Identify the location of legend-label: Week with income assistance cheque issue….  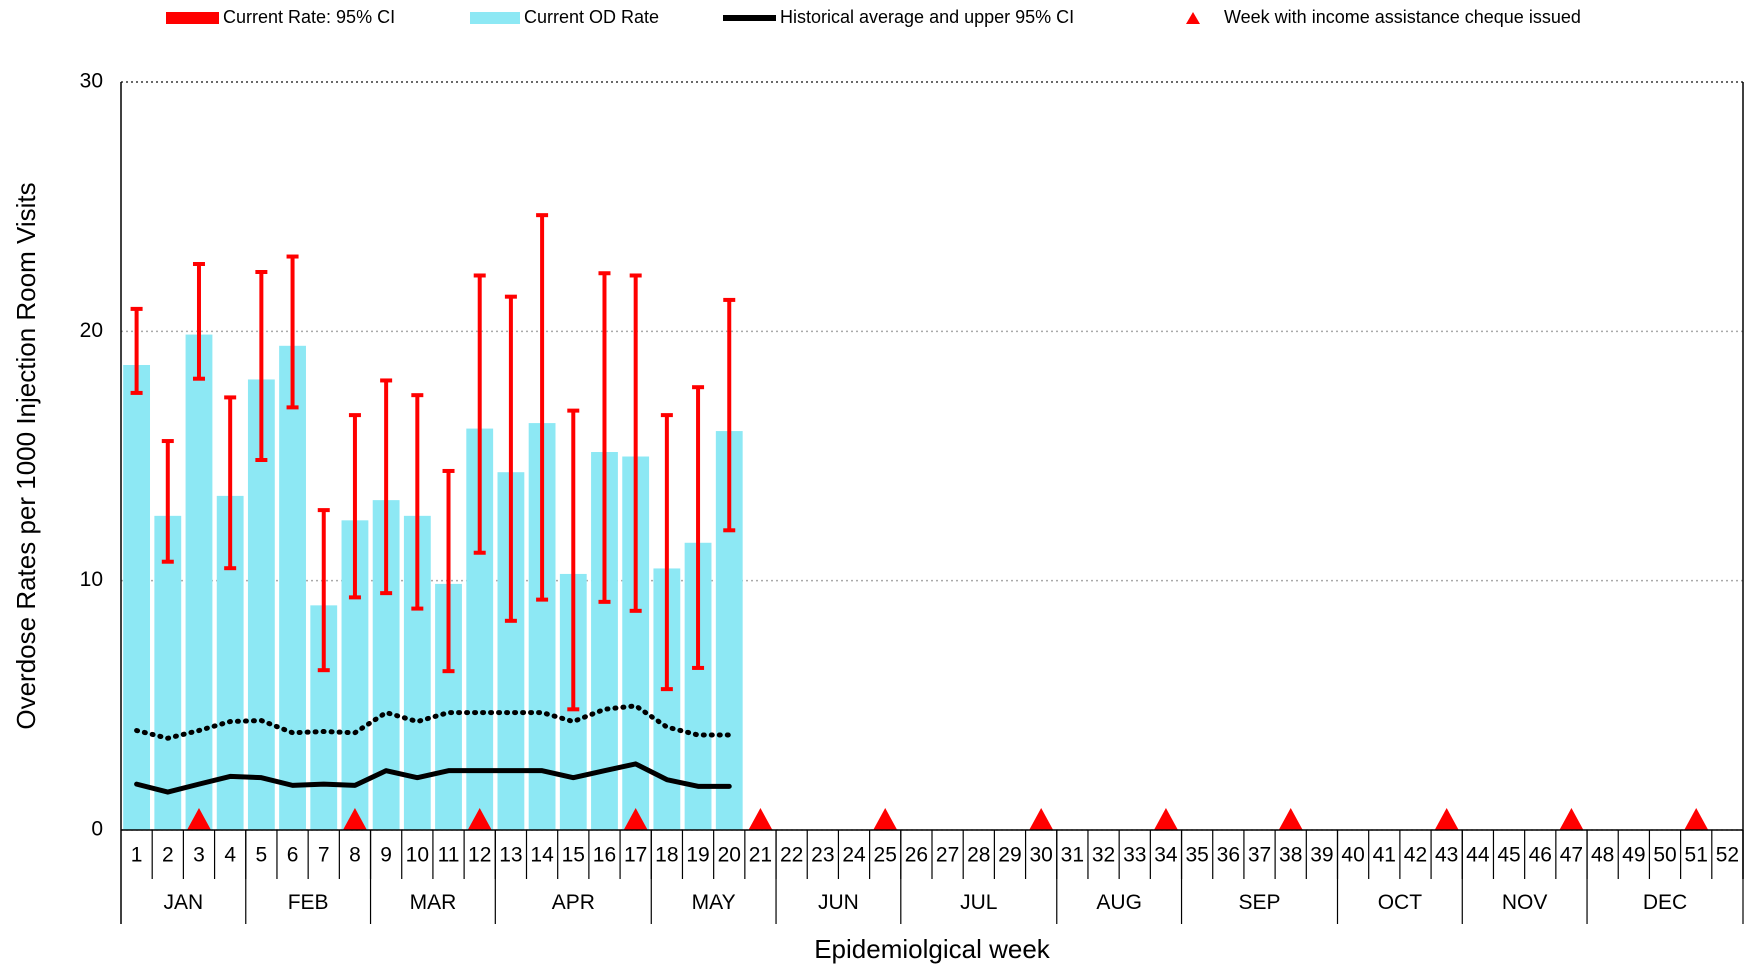
(1402, 17).